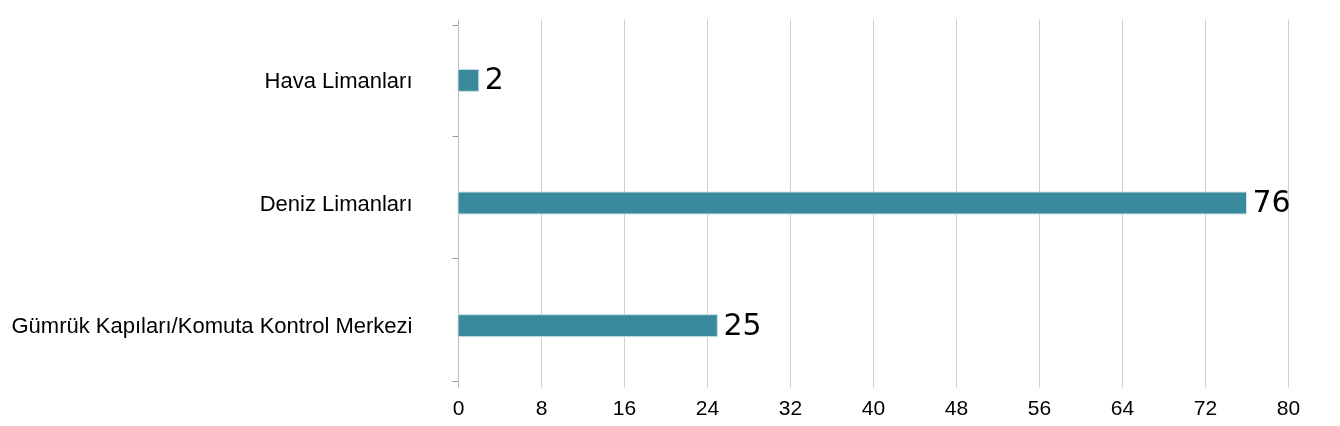  What do you see at coordinates (873, 407) in the screenshot?
I see `x-tick-label: 40` at bounding box center [873, 407].